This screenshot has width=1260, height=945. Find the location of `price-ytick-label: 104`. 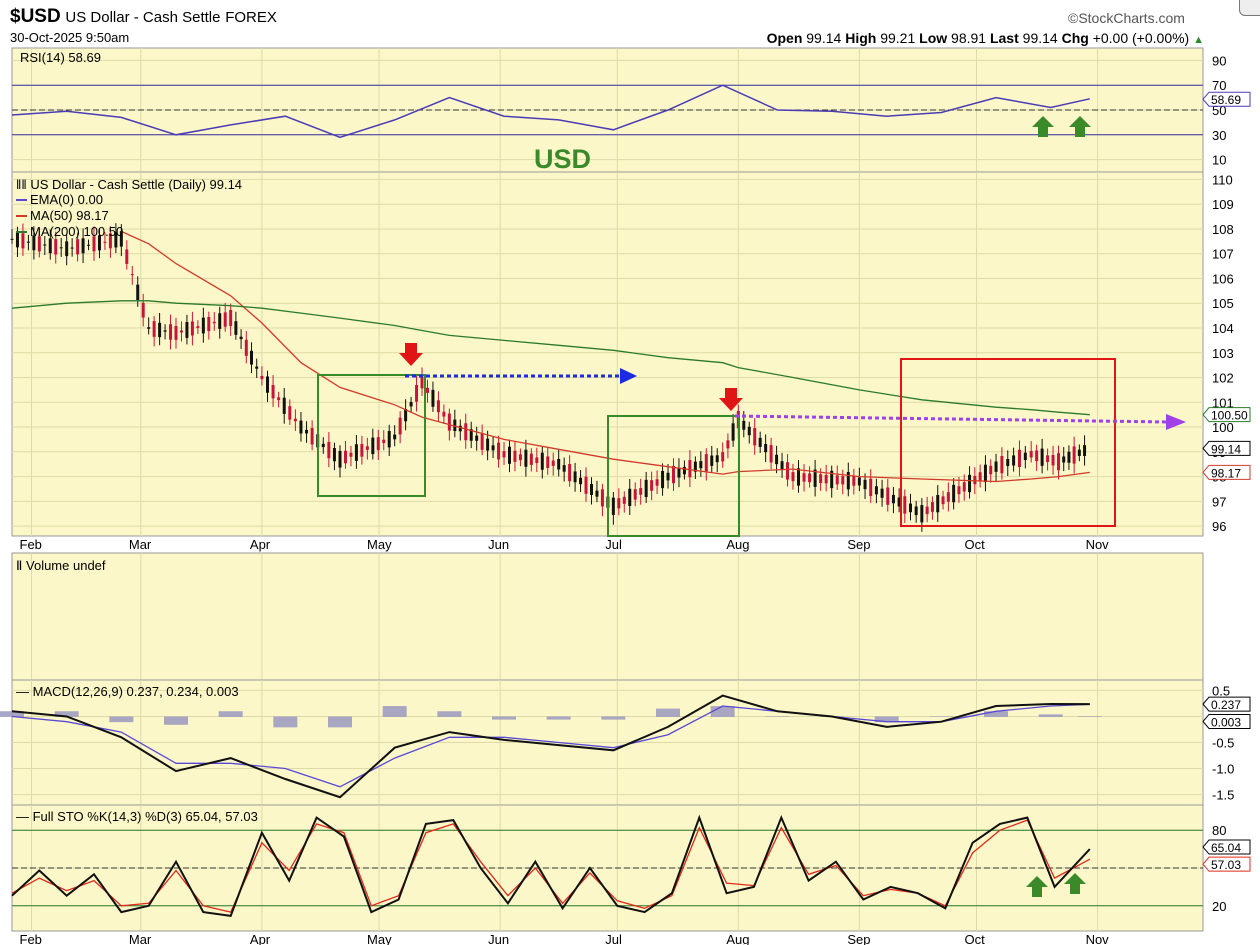

price-ytick-label: 104 is located at coordinates (1223, 328).